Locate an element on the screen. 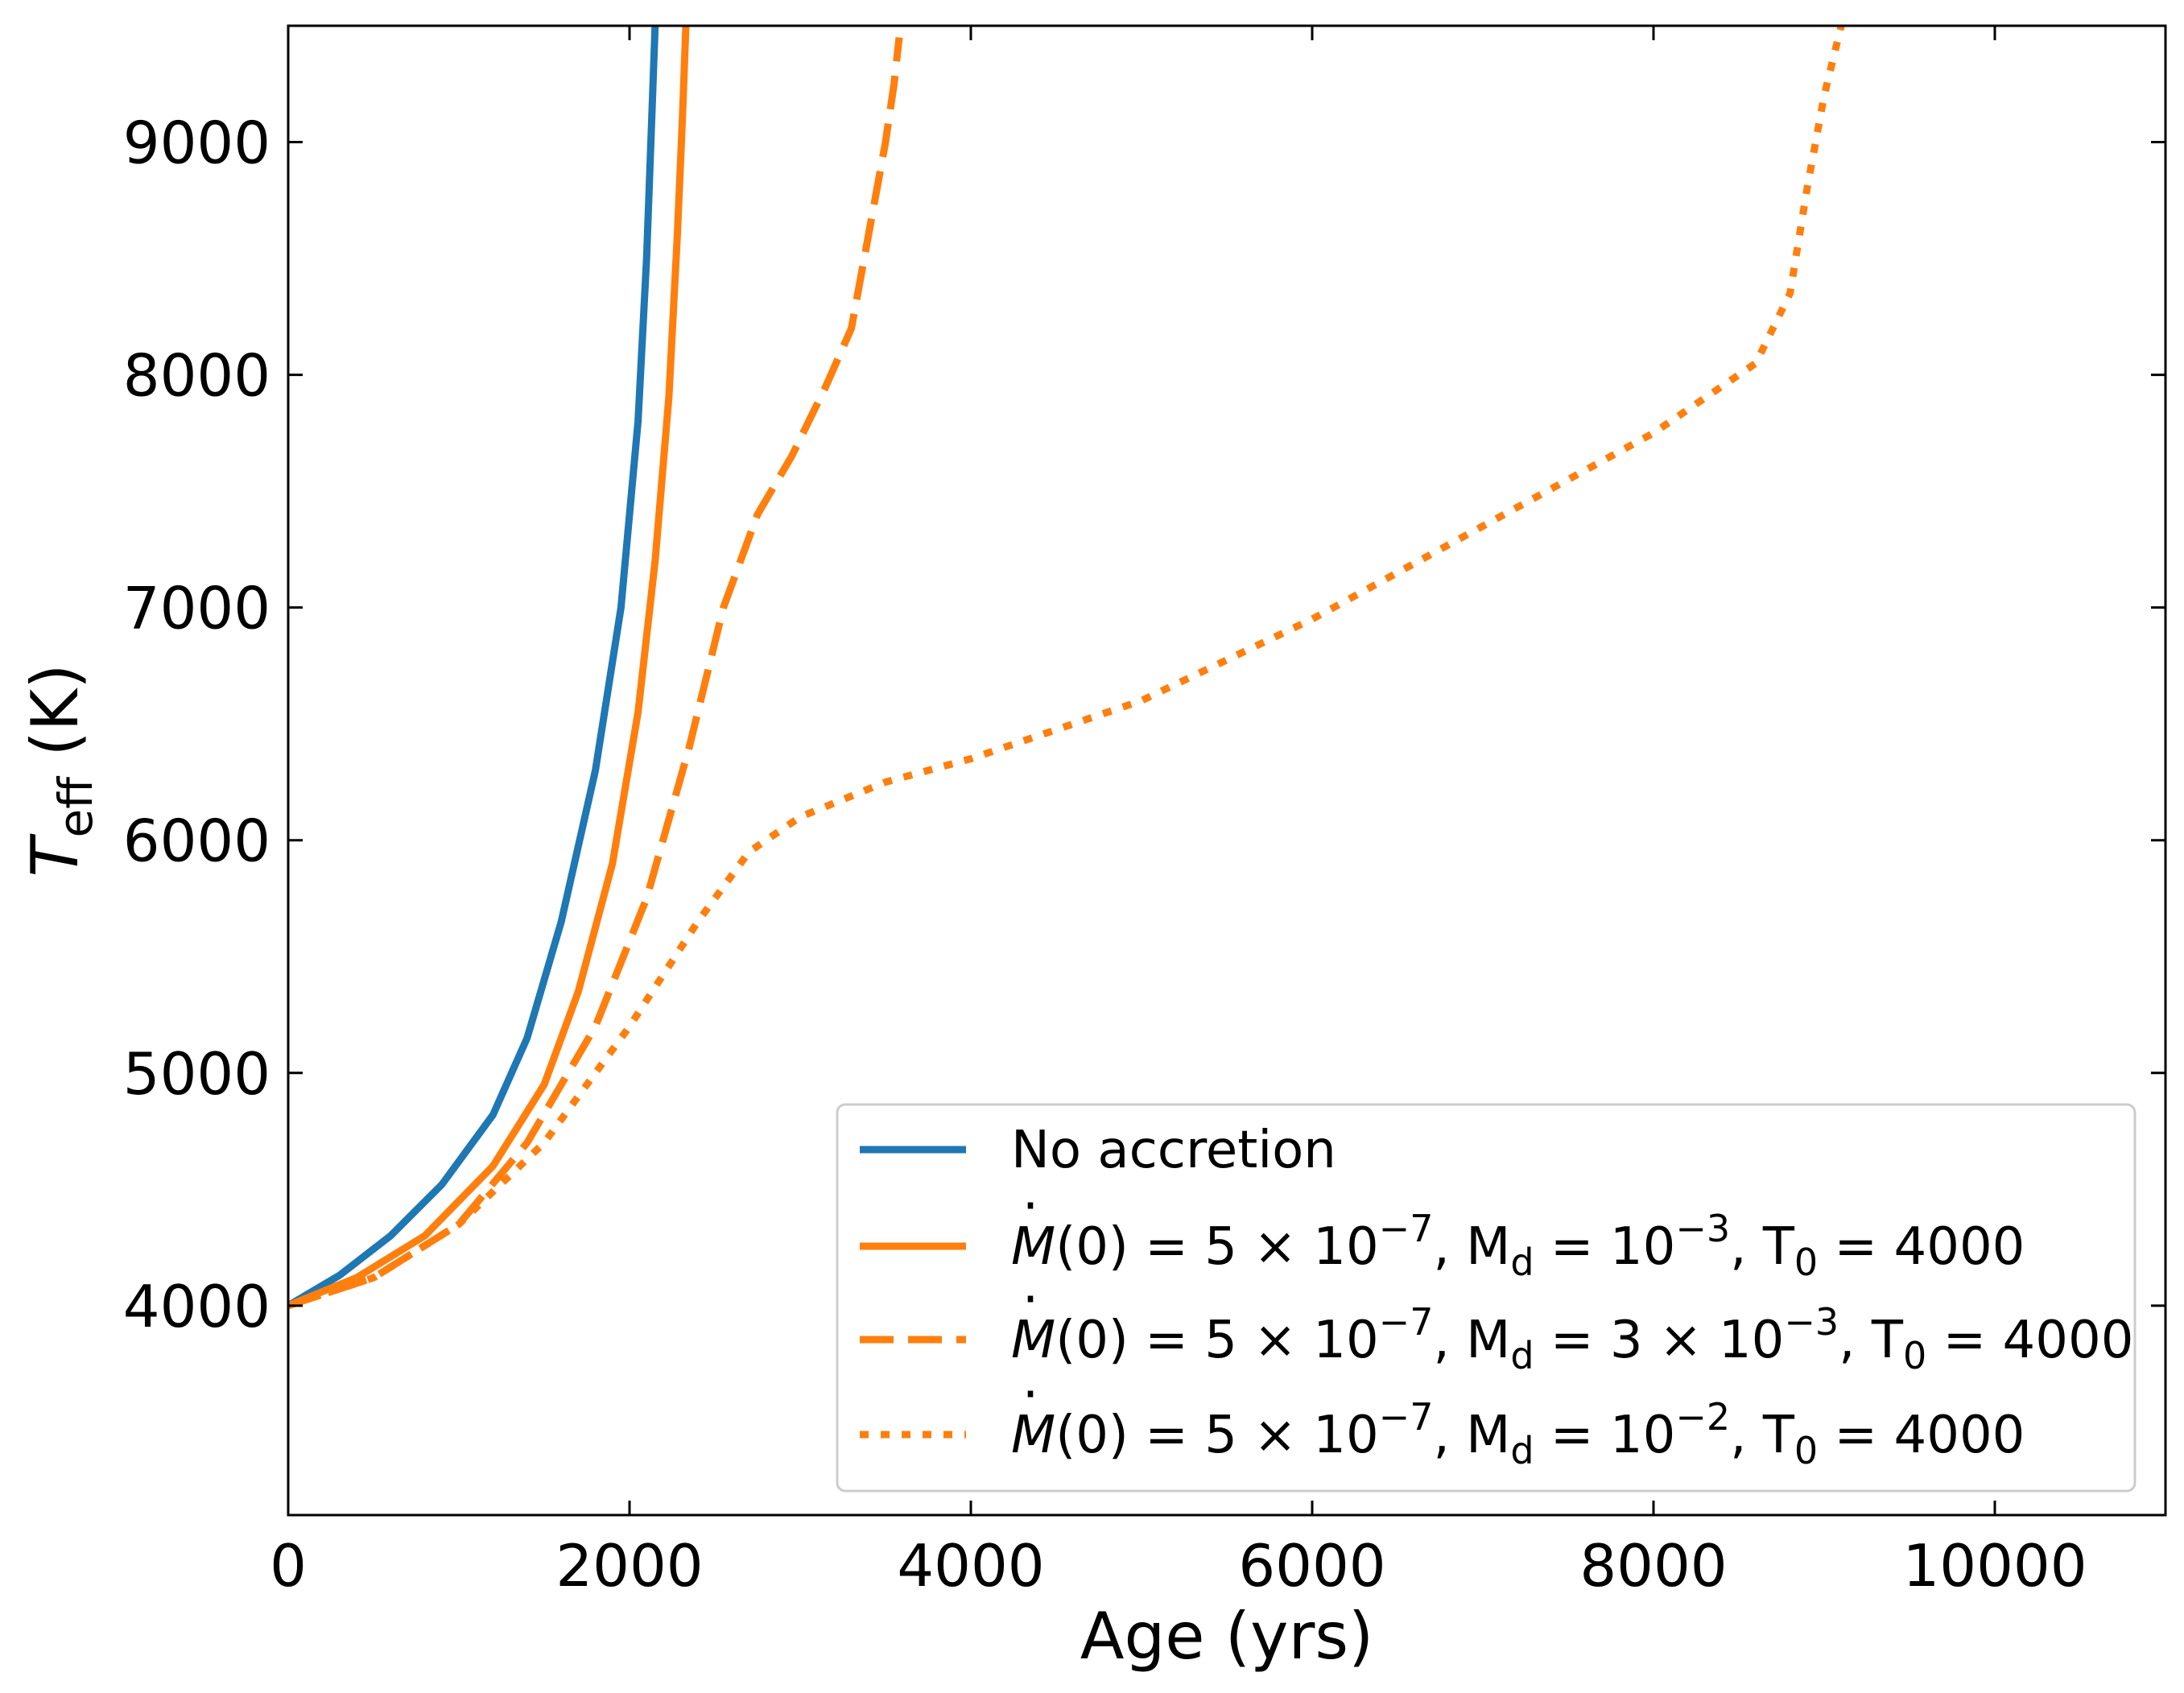 The width and height of the screenshot is (2184, 1693). legend-2-md: , M is located at coordinates (1471, 1341).